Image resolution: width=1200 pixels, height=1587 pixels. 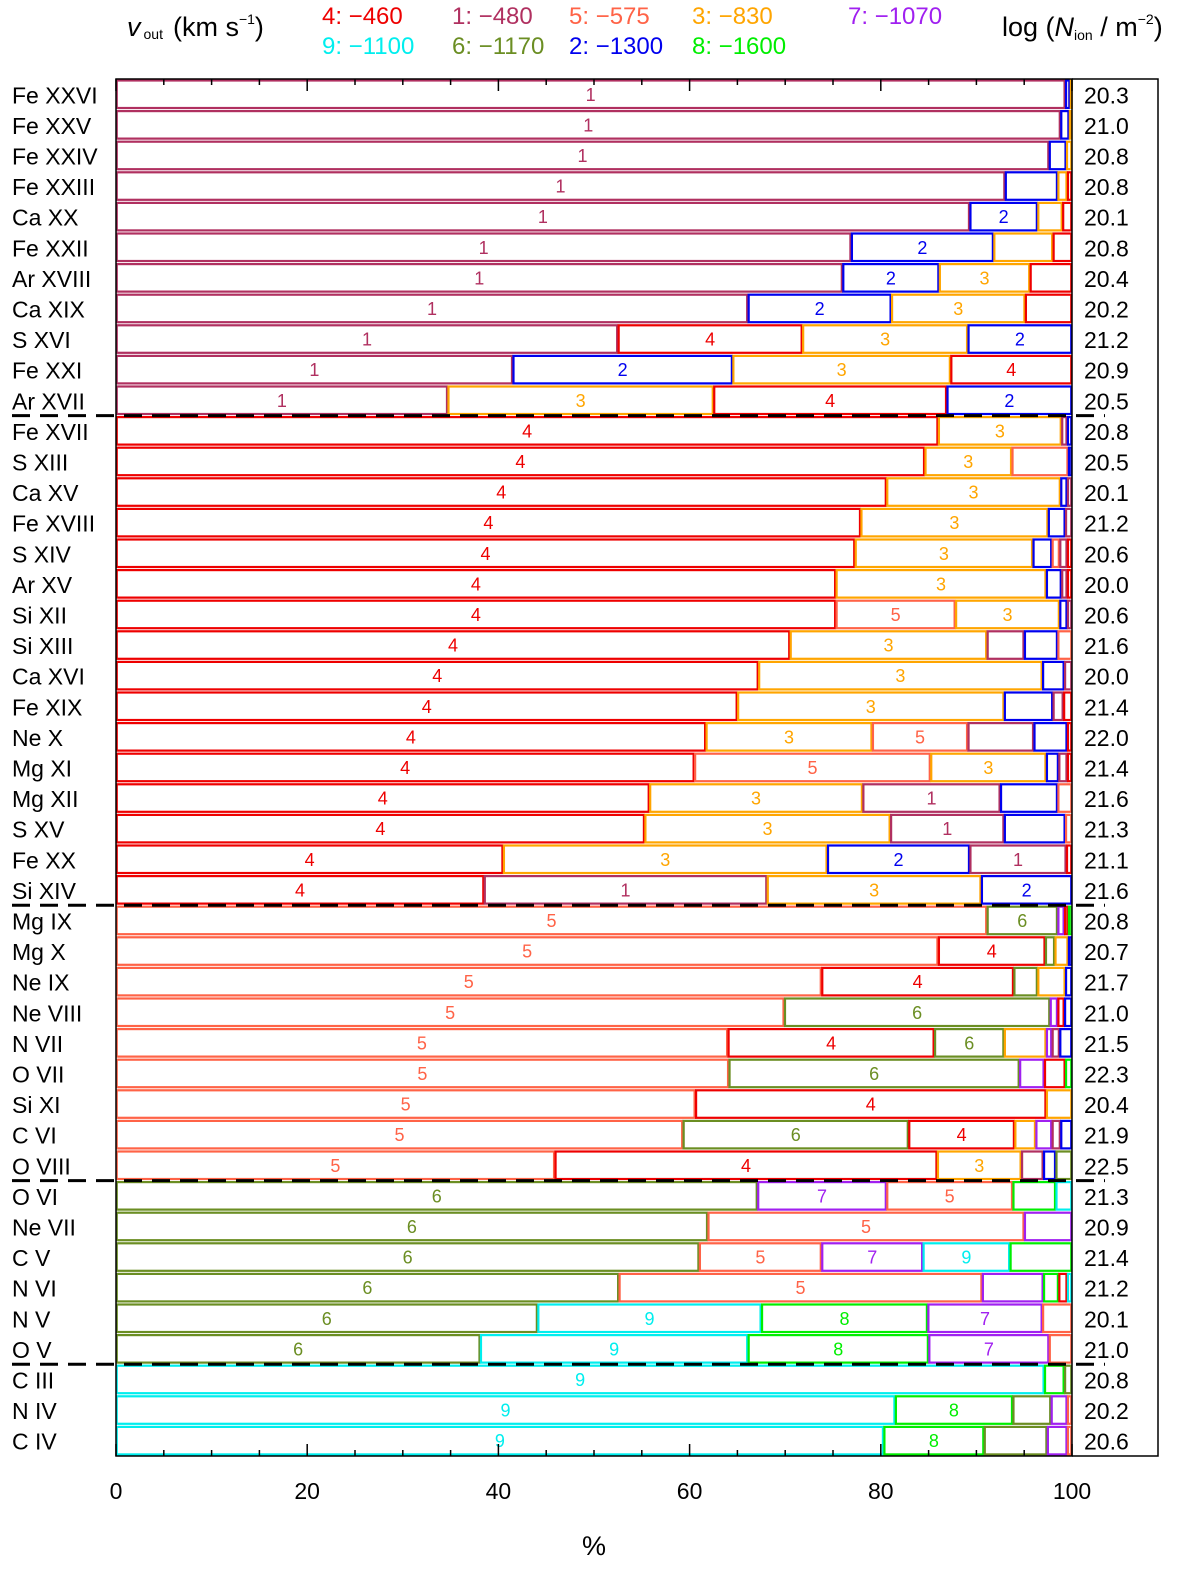 I want to click on column-density-units-superscript: −2, so click(x=1146, y=19).